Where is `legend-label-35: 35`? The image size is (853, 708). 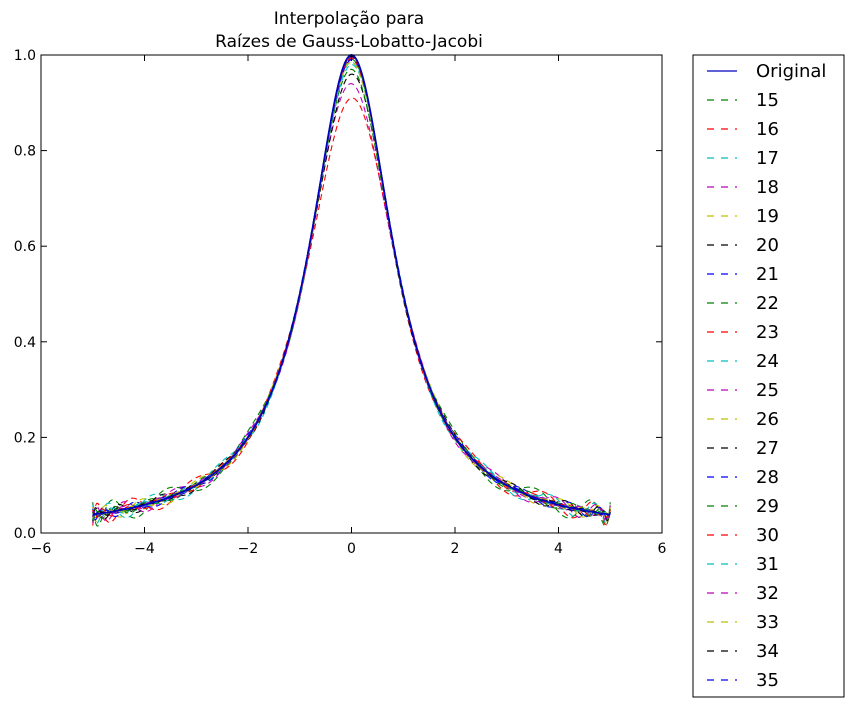
legend-label-35: 35 is located at coordinates (767, 680).